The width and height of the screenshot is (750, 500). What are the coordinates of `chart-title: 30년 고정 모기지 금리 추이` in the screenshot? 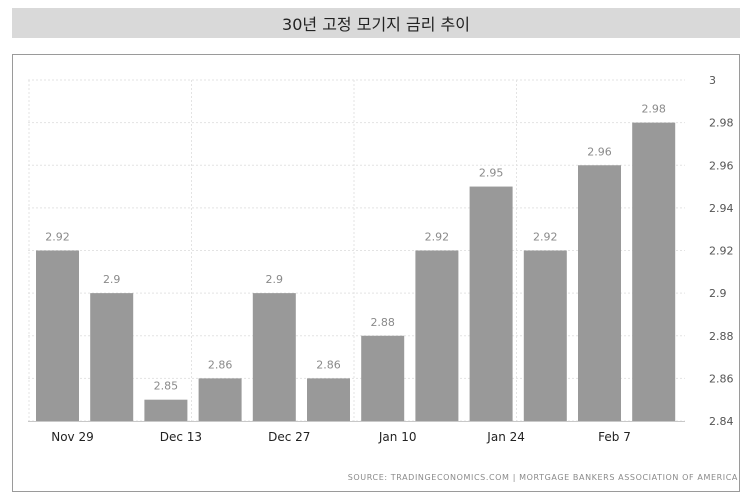 It's located at (376, 23).